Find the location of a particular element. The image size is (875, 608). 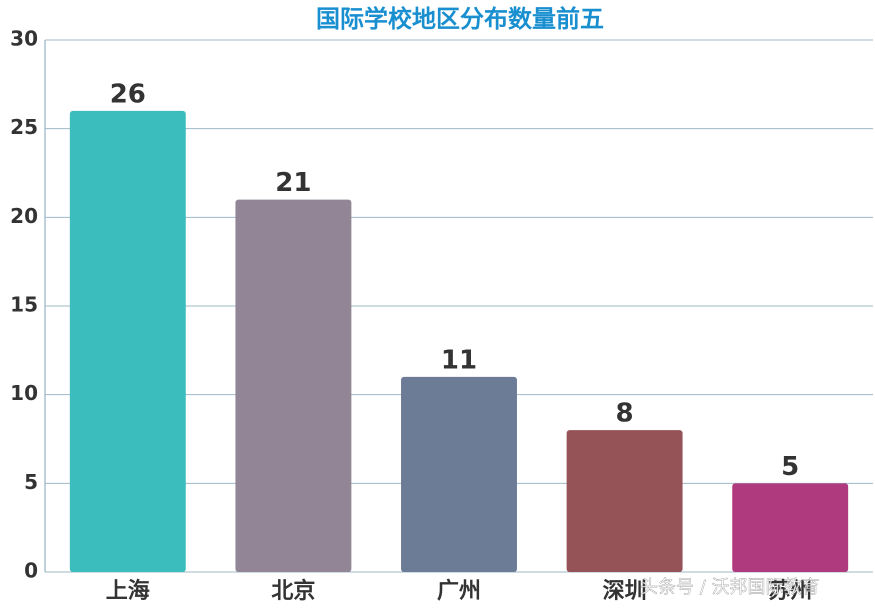

x-tick-label: 深圳 is located at coordinates (625, 591).